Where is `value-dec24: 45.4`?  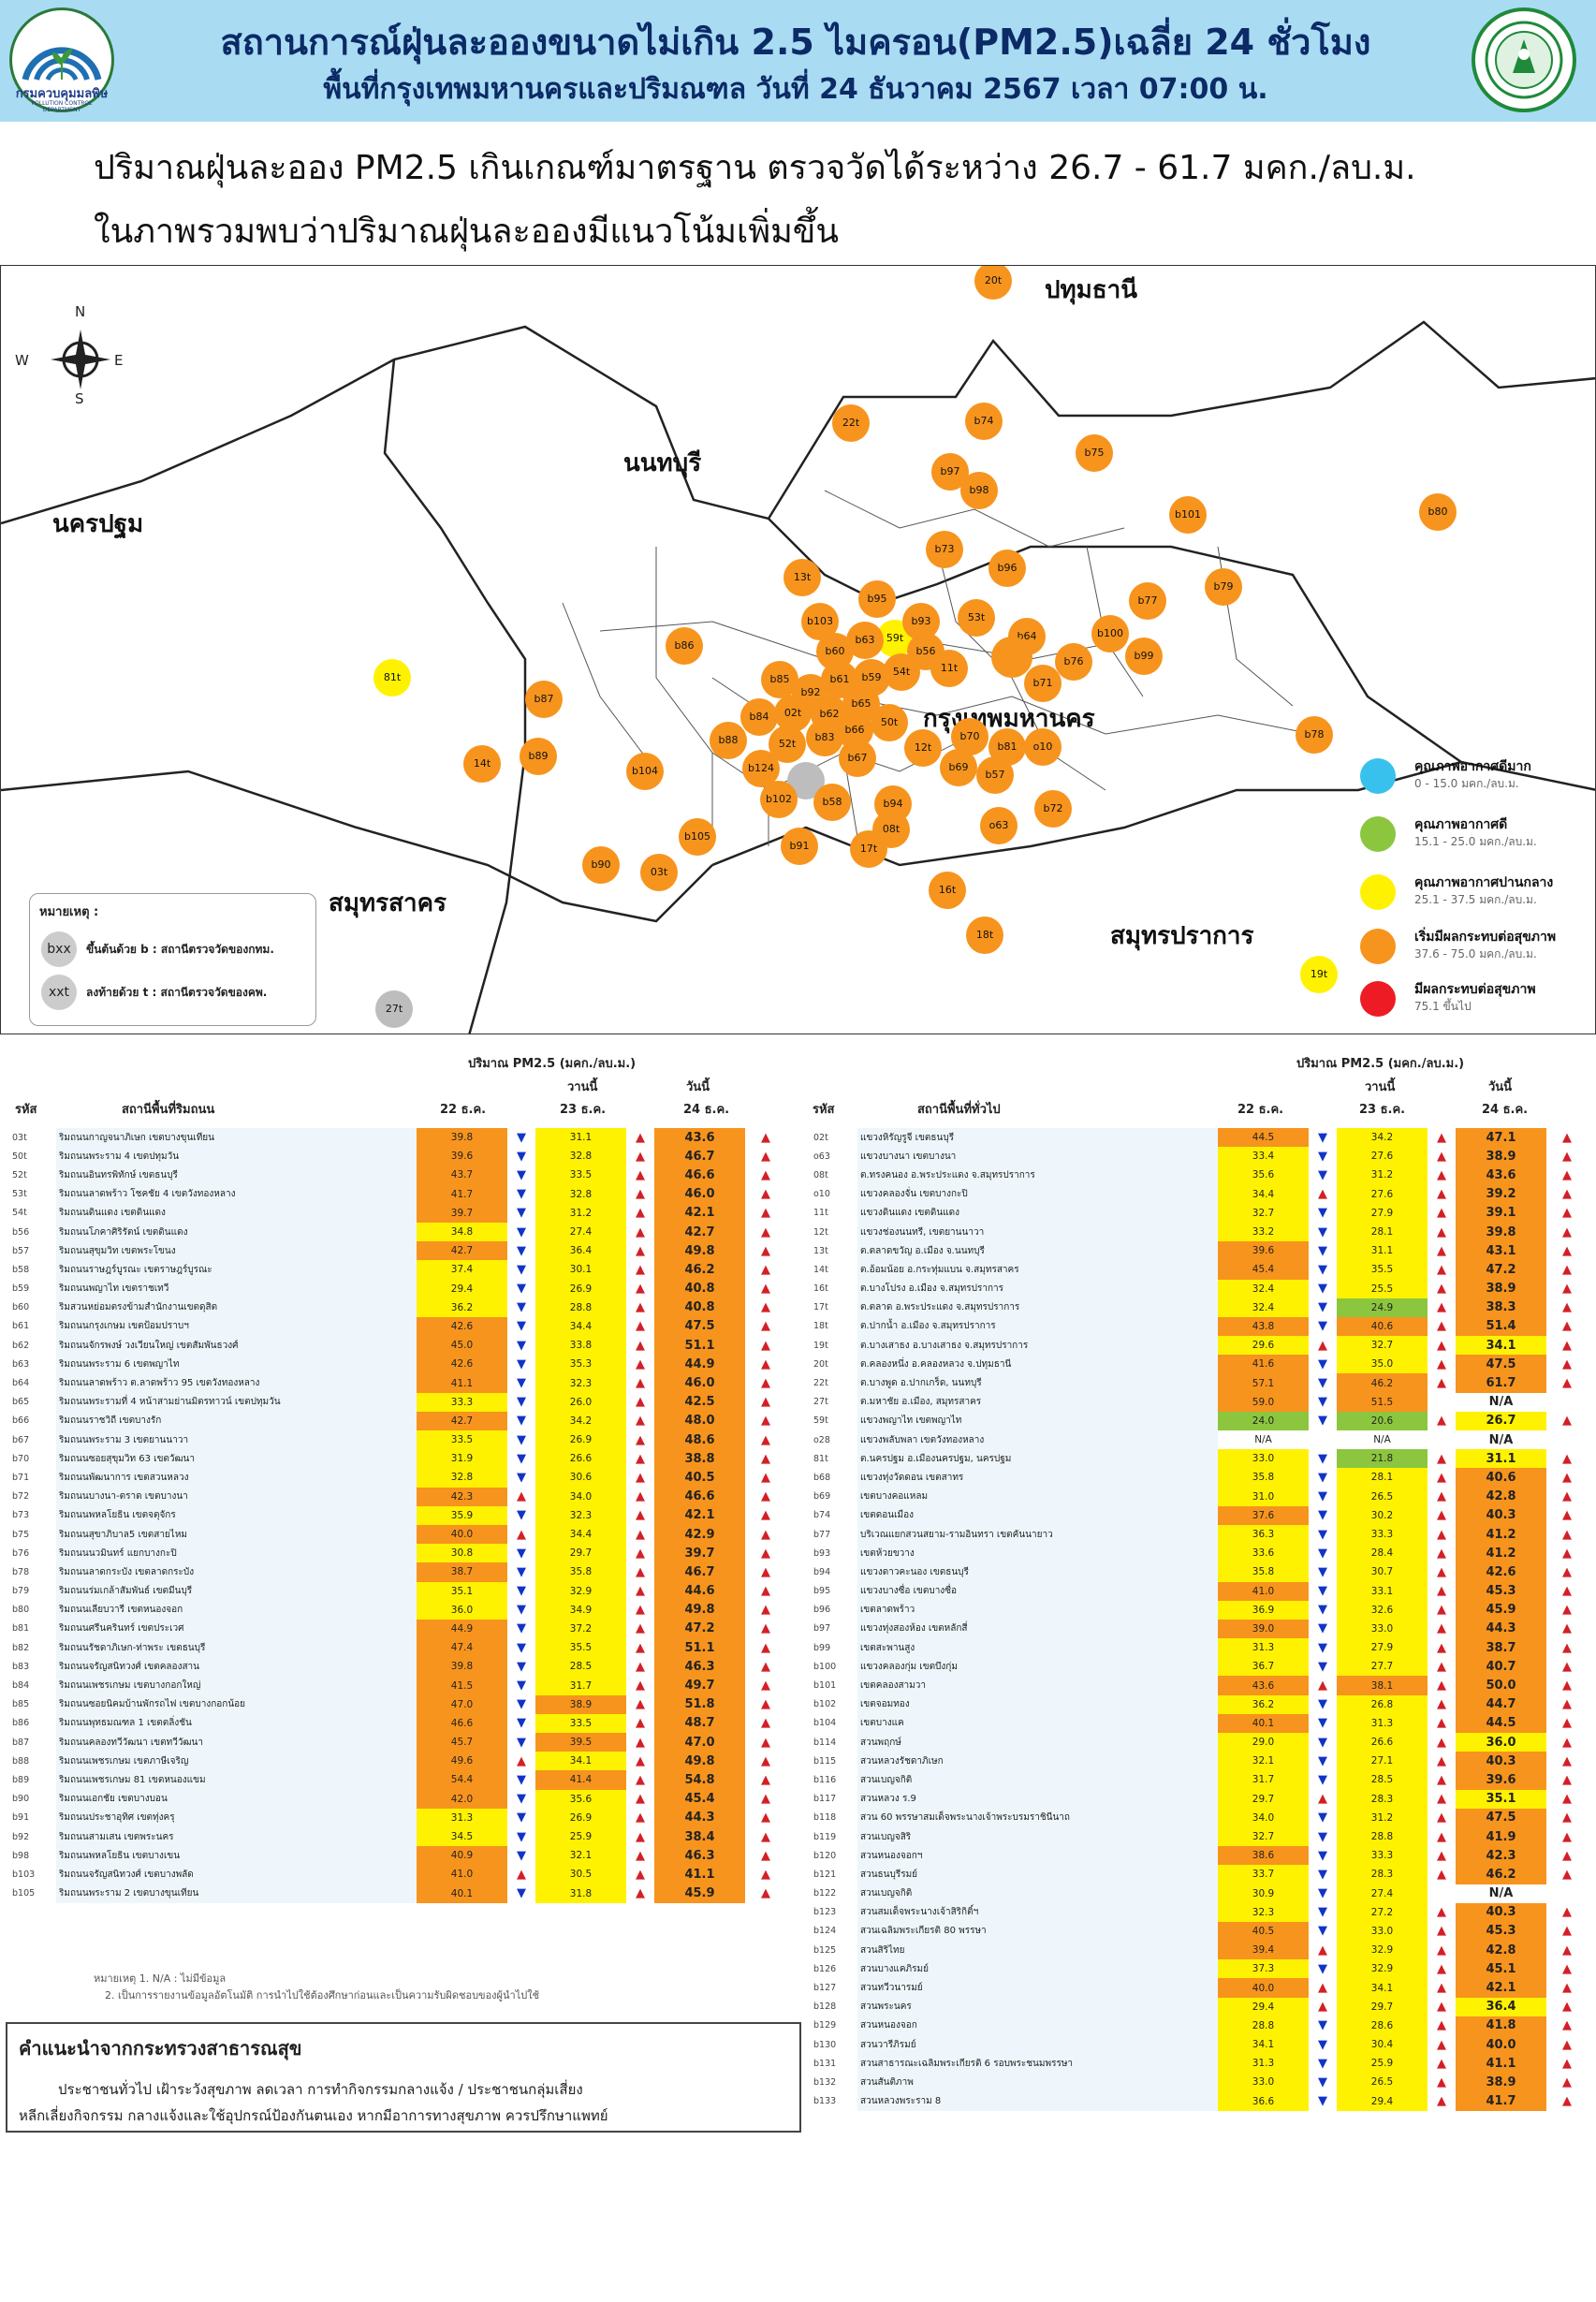 value-dec24: 45.4 is located at coordinates (699, 1799).